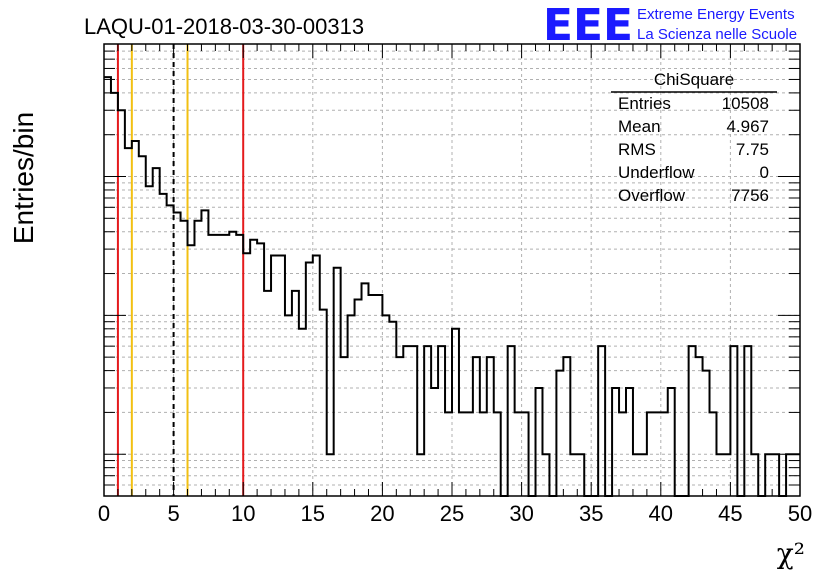 Image resolution: width=836 pixels, height=572 pixels. I want to click on stats-value: 0, so click(764, 172).